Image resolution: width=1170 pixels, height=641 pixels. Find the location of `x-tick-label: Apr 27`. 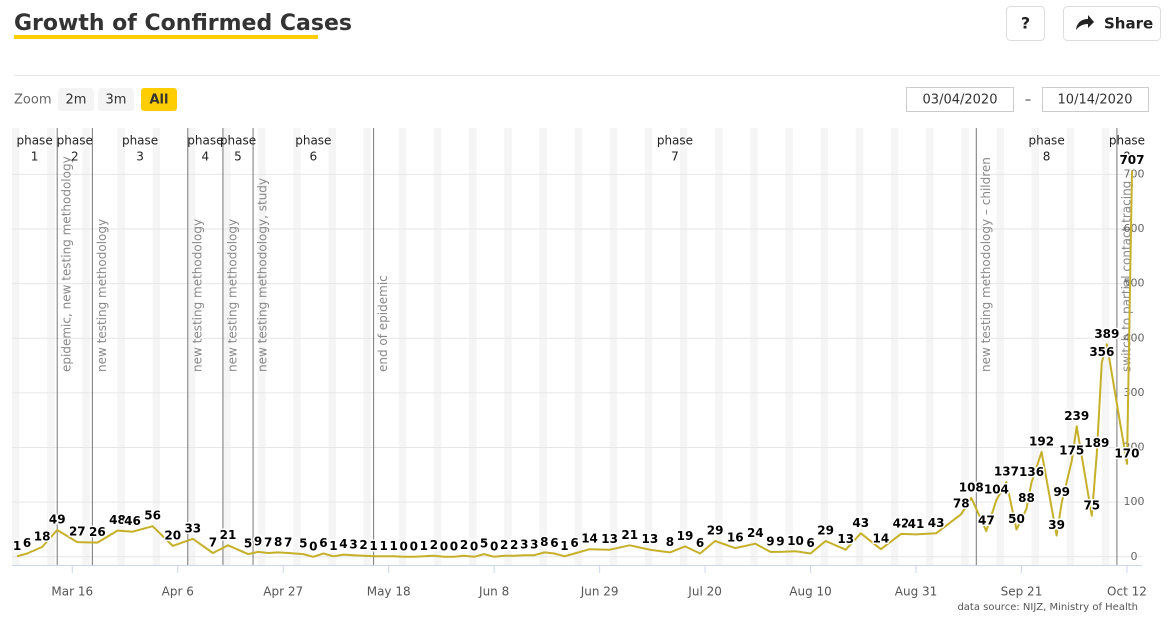

x-tick-label: Apr 27 is located at coordinates (283, 592).